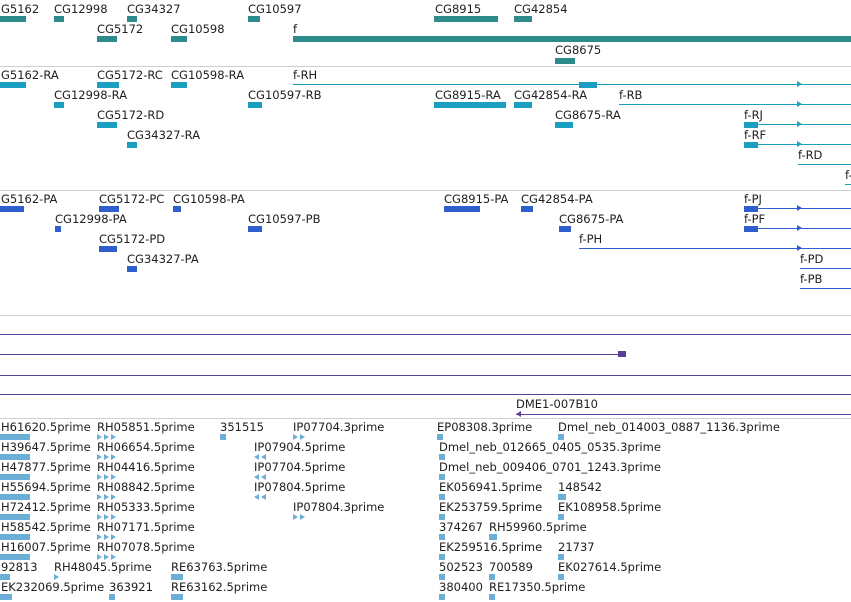 Image resolution: width=851 pixels, height=602 pixels. I want to click on feature-label: 502523, so click(461, 567).